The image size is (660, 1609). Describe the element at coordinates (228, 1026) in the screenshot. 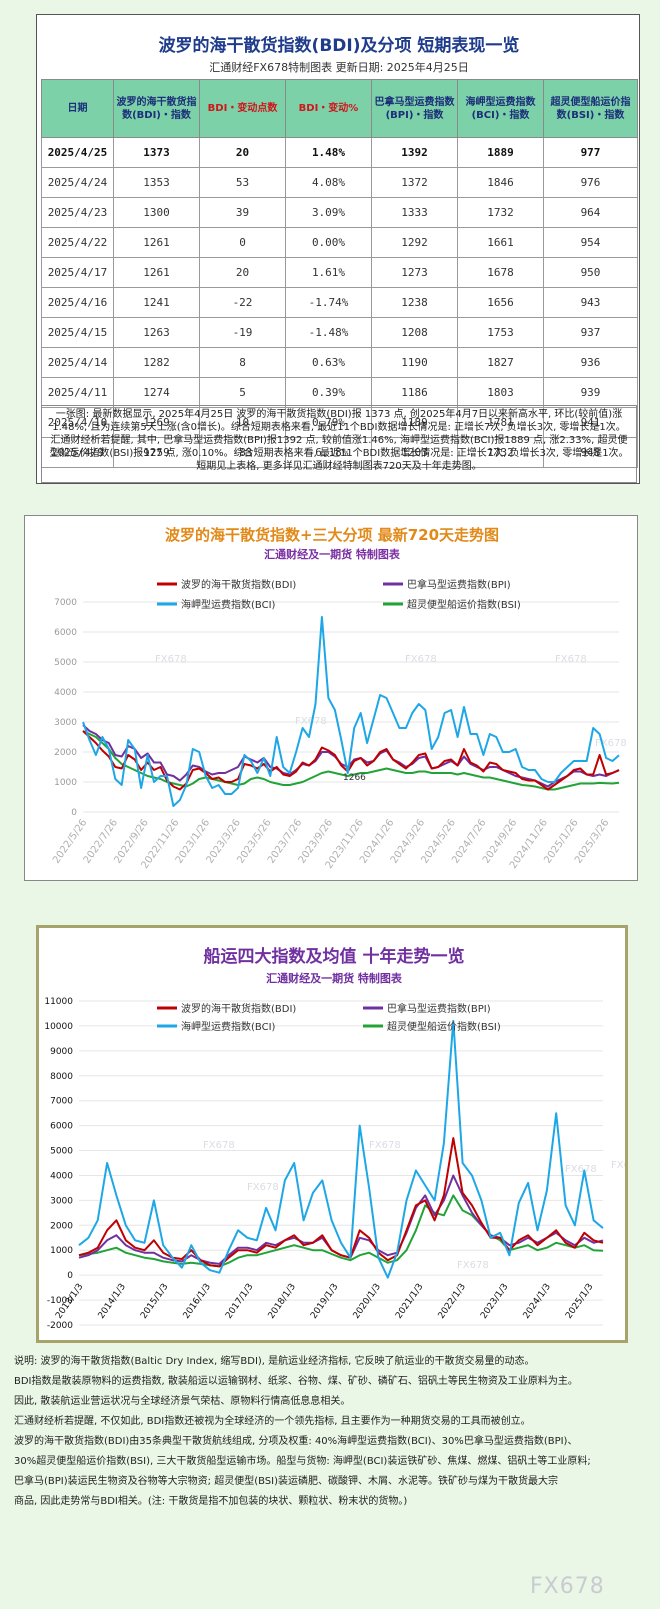

I see `legend-label: 海岬型运费指数(BCI)` at that location.